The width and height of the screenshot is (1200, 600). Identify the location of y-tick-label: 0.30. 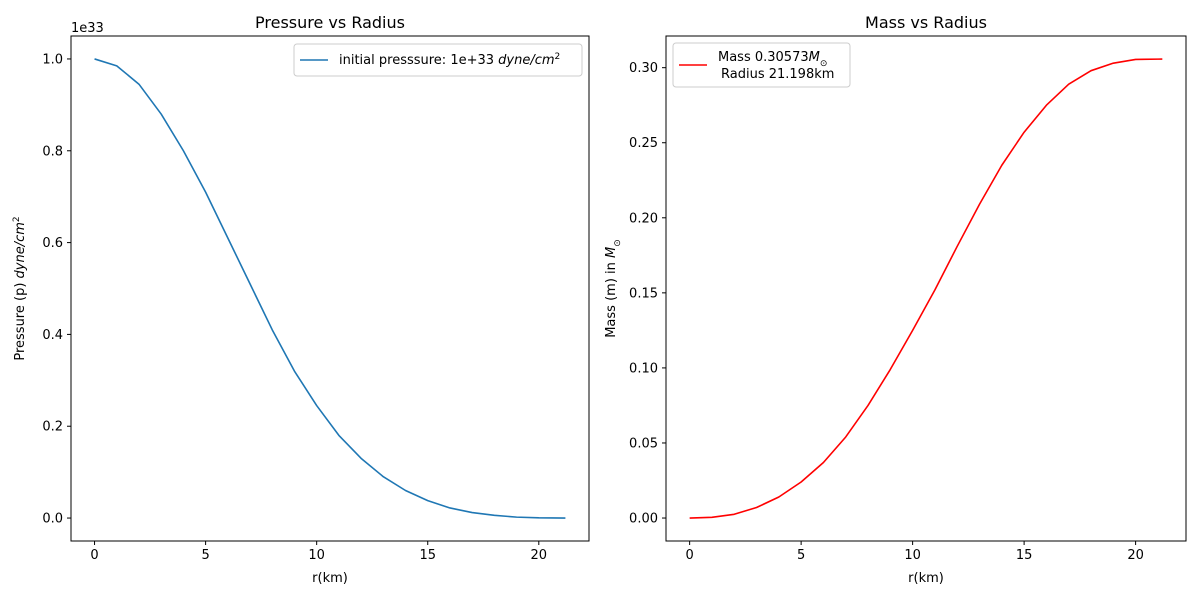
(643, 68).